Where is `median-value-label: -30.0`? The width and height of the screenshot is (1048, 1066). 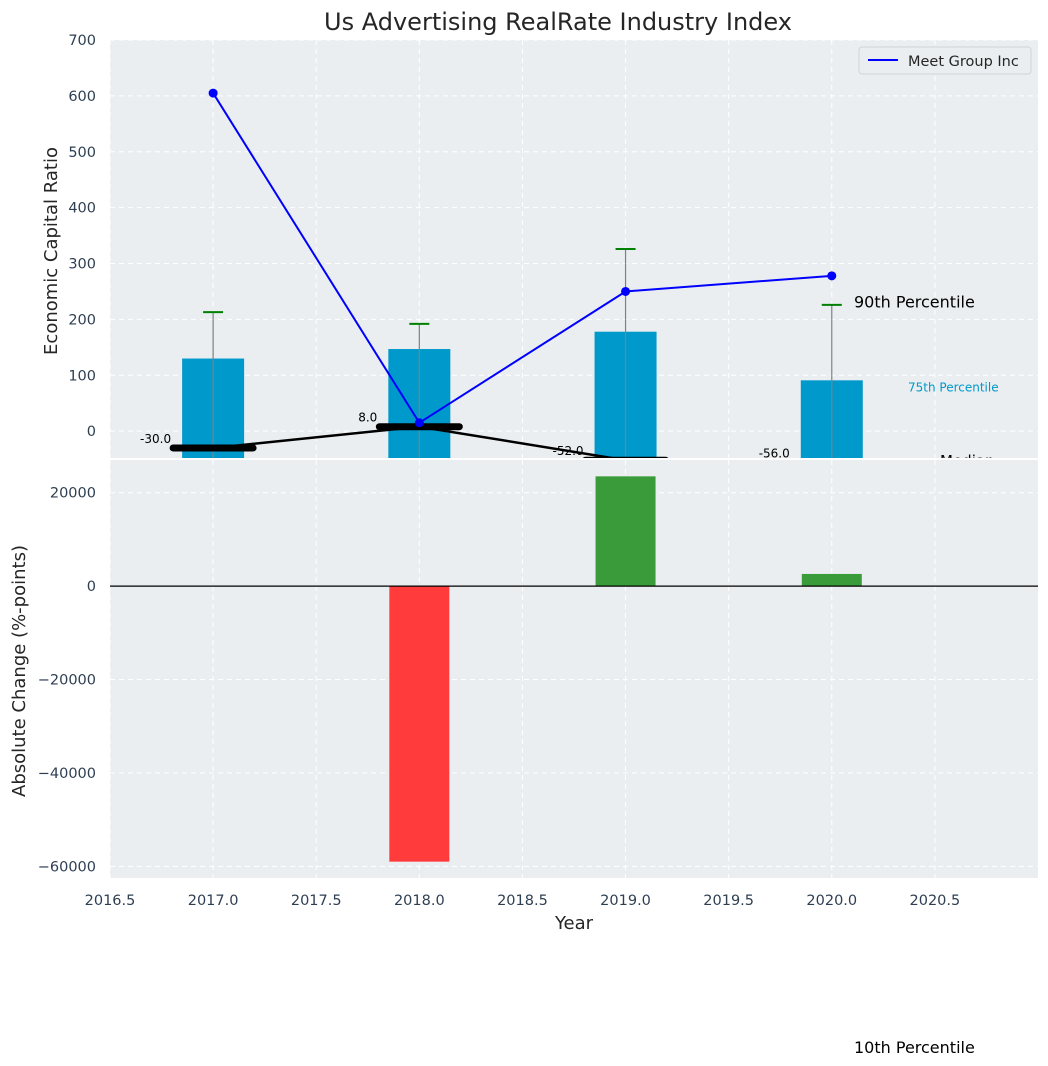
median-value-label: -30.0 is located at coordinates (155, 439).